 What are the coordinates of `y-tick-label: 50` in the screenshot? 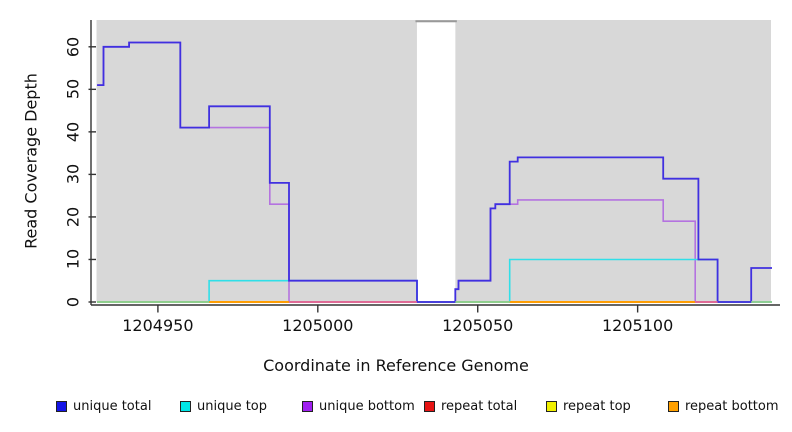 It's located at (73, 89).